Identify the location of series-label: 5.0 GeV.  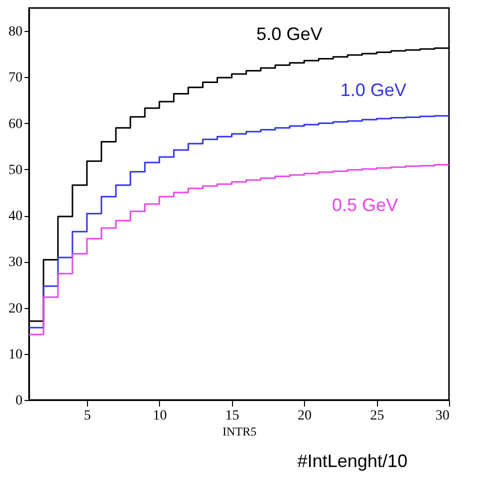
(289, 34).